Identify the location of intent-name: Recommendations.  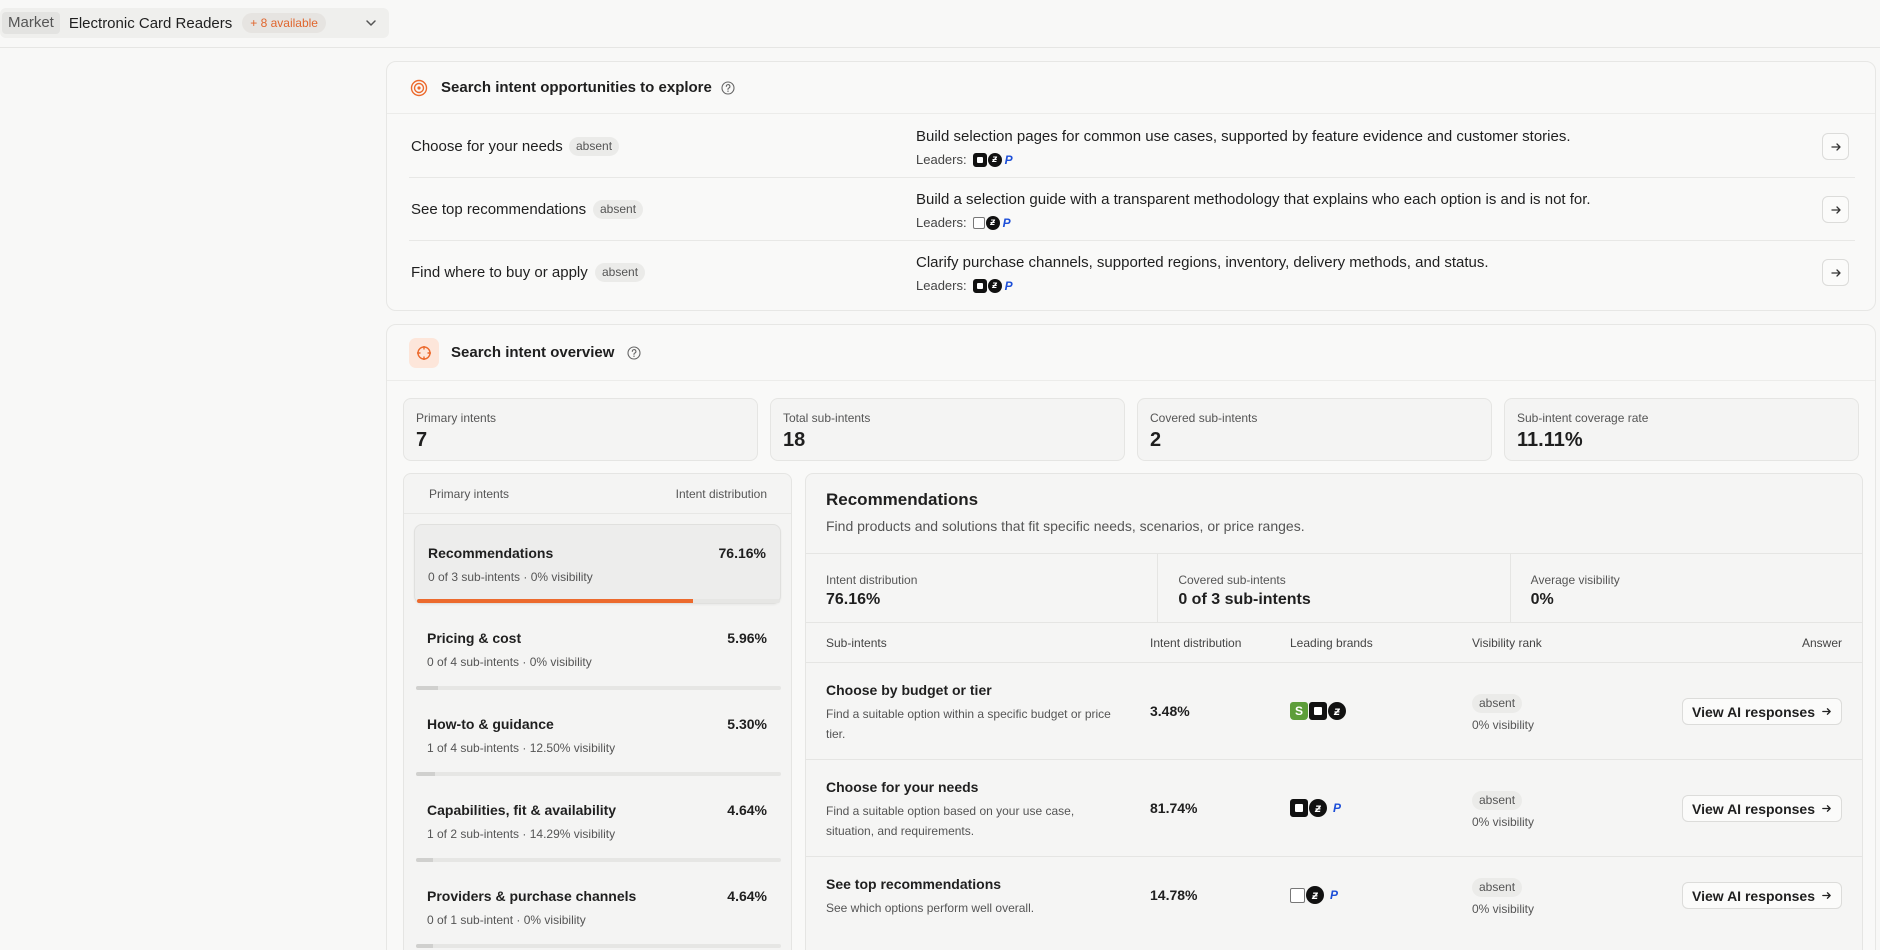
(491, 553).